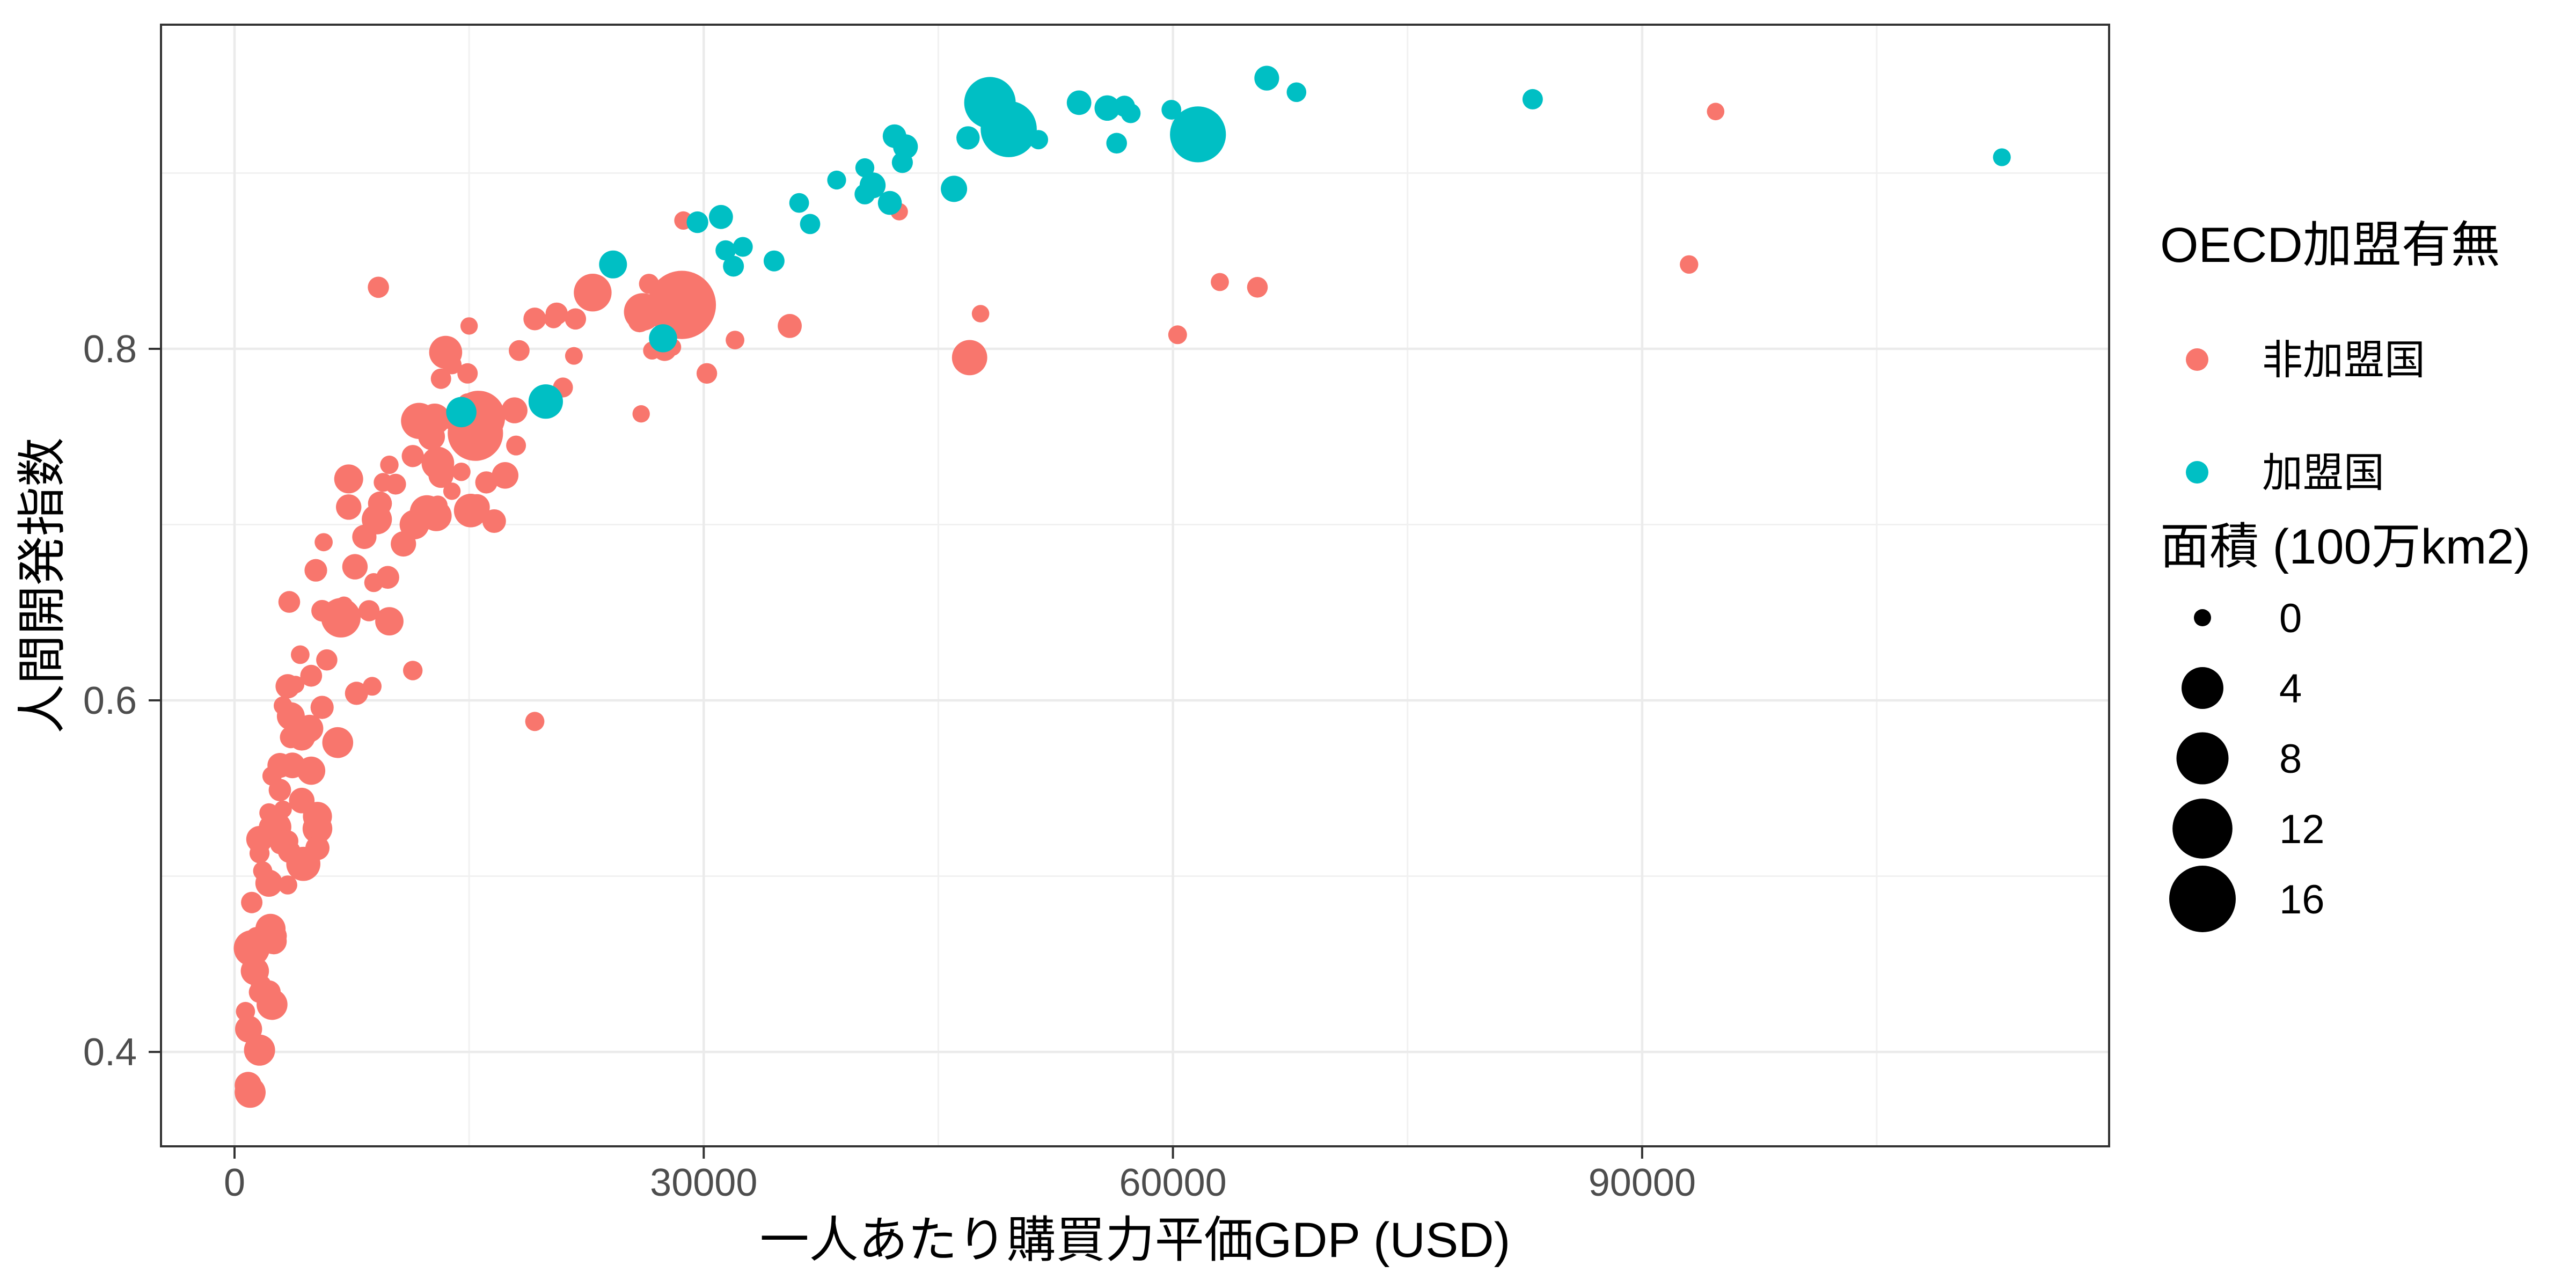 The height and width of the screenshot is (1288, 2576). What do you see at coordinates (1135, 1240) in the screenshot?
I see `x-axis-title: 一人あたり購買力平価GDP (USD)` at bounding box center [1135, 1240].